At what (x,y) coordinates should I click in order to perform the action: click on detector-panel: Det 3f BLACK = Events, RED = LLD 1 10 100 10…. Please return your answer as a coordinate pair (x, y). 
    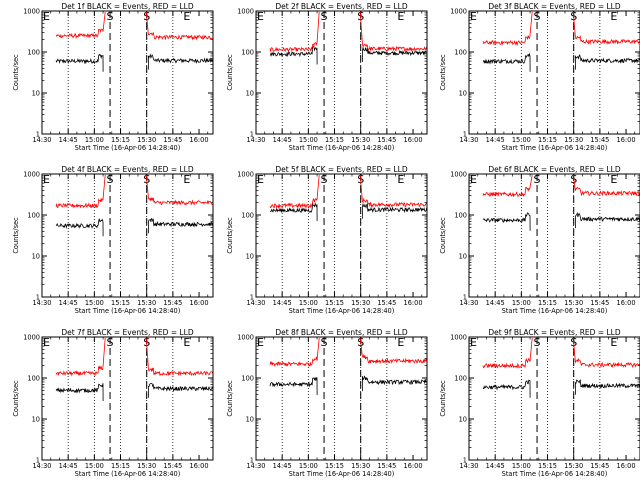
    Looking at the image, I should click on (539, 77).